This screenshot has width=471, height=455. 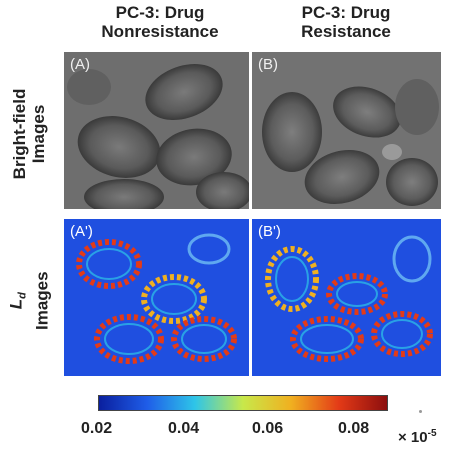 What do you see at coordinates (269, 231) in the screenshot?
I see `panel-label-b-prime: (B')` at bounding box center [269, 231].